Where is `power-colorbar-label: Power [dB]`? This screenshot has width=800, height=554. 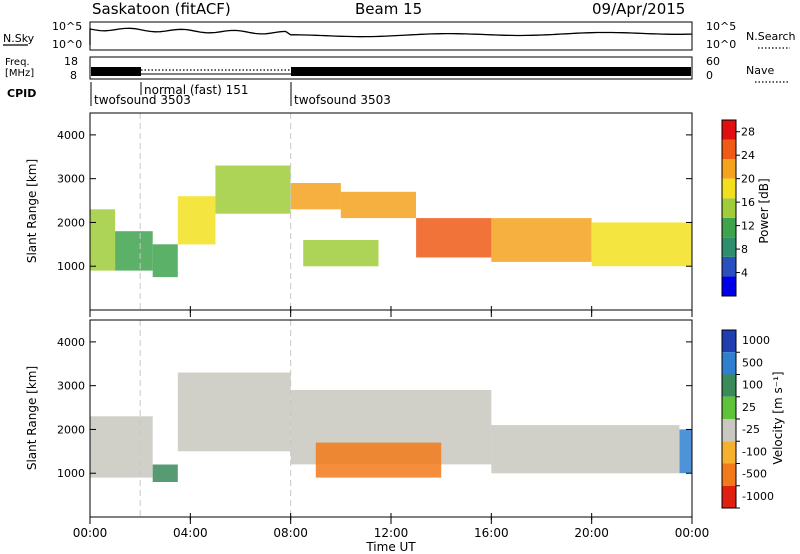
power-colorbar-label: Power [dB] is located at coordinates (764, 210).